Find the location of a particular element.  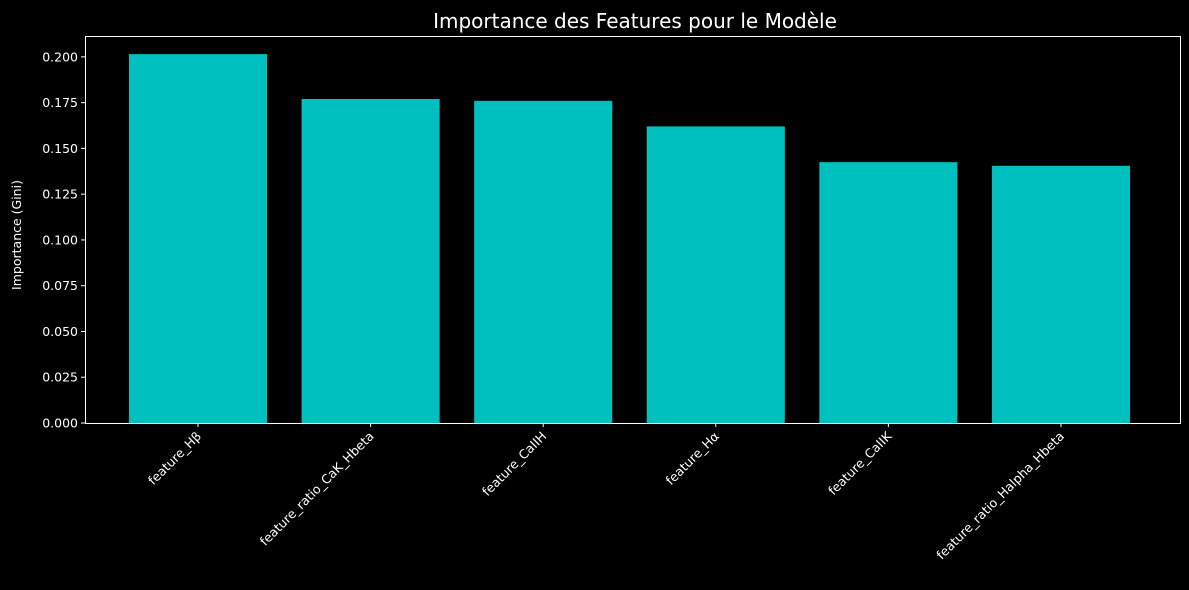

y-tick-label: 0.150 is located at coordinates (60, 148).